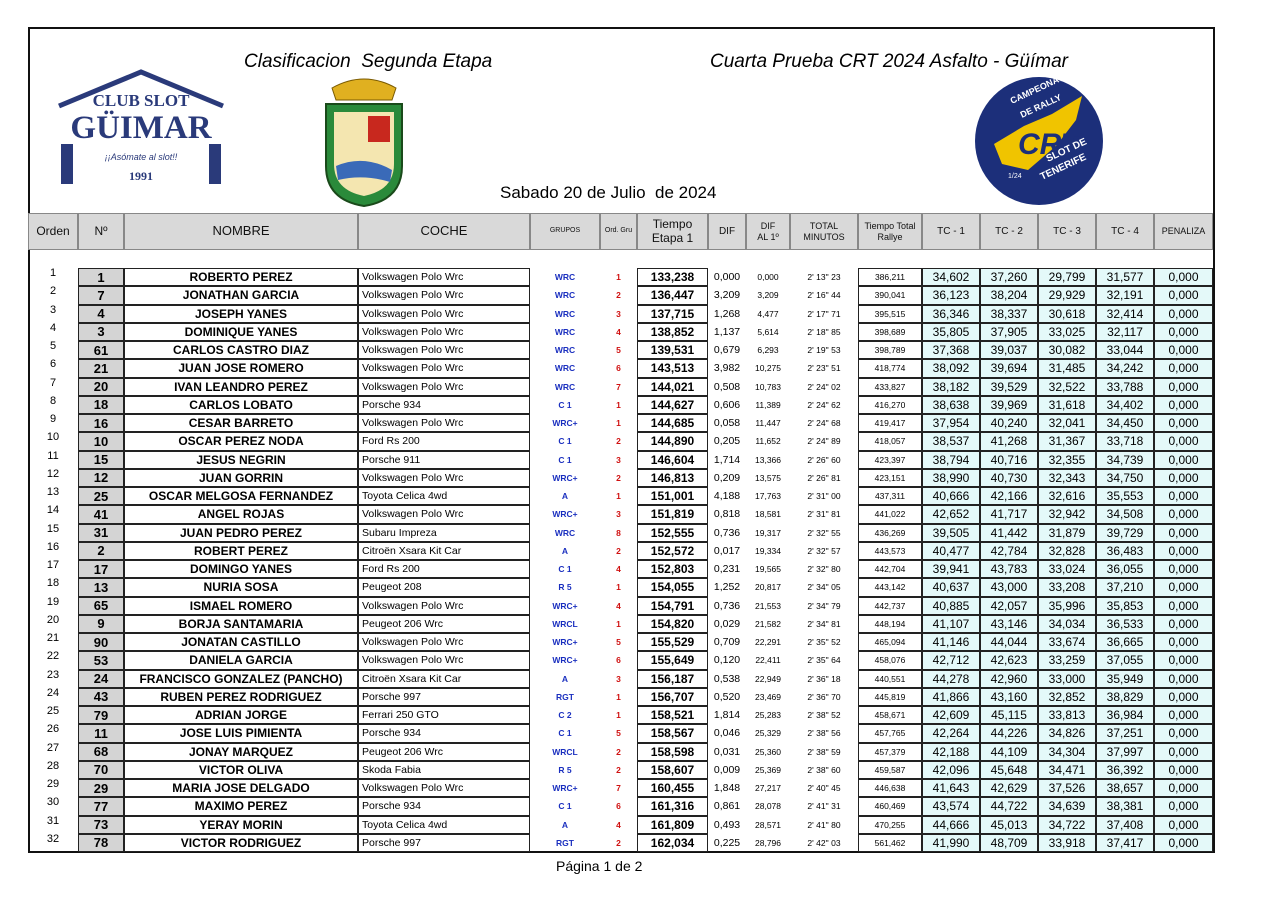 The width and height of the screenshot is (1280, 904). I want to click on cell-dorsal: 12, so click(101, 477).